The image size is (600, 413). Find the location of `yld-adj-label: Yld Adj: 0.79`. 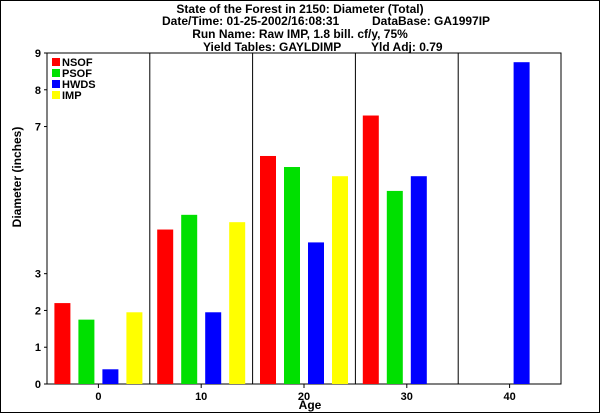

yld-adj-label: Yld Adj: 0.79 is located at coordinates (407, 47).